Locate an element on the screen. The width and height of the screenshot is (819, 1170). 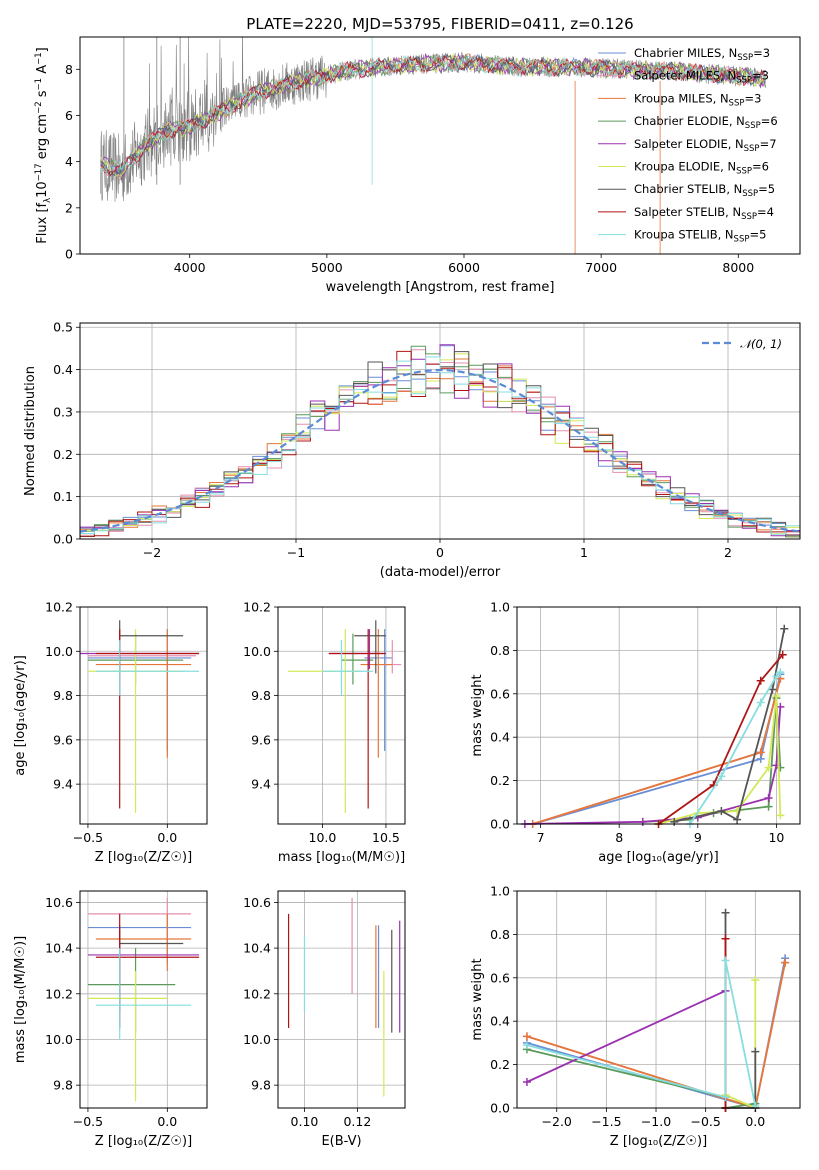
legend-label-kroupa-stelib: Kroupa STELIB, NSSP=5 is located at coordinates (700, 236).